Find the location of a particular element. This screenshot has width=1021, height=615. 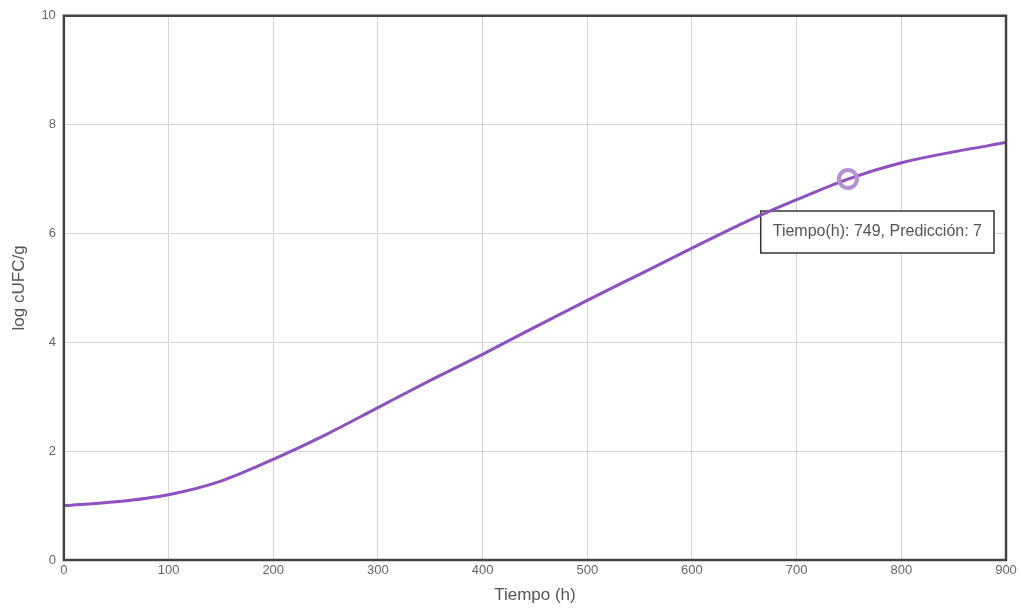

x-axis-title: Tiempo (h) is located at coordinates (535, 595).